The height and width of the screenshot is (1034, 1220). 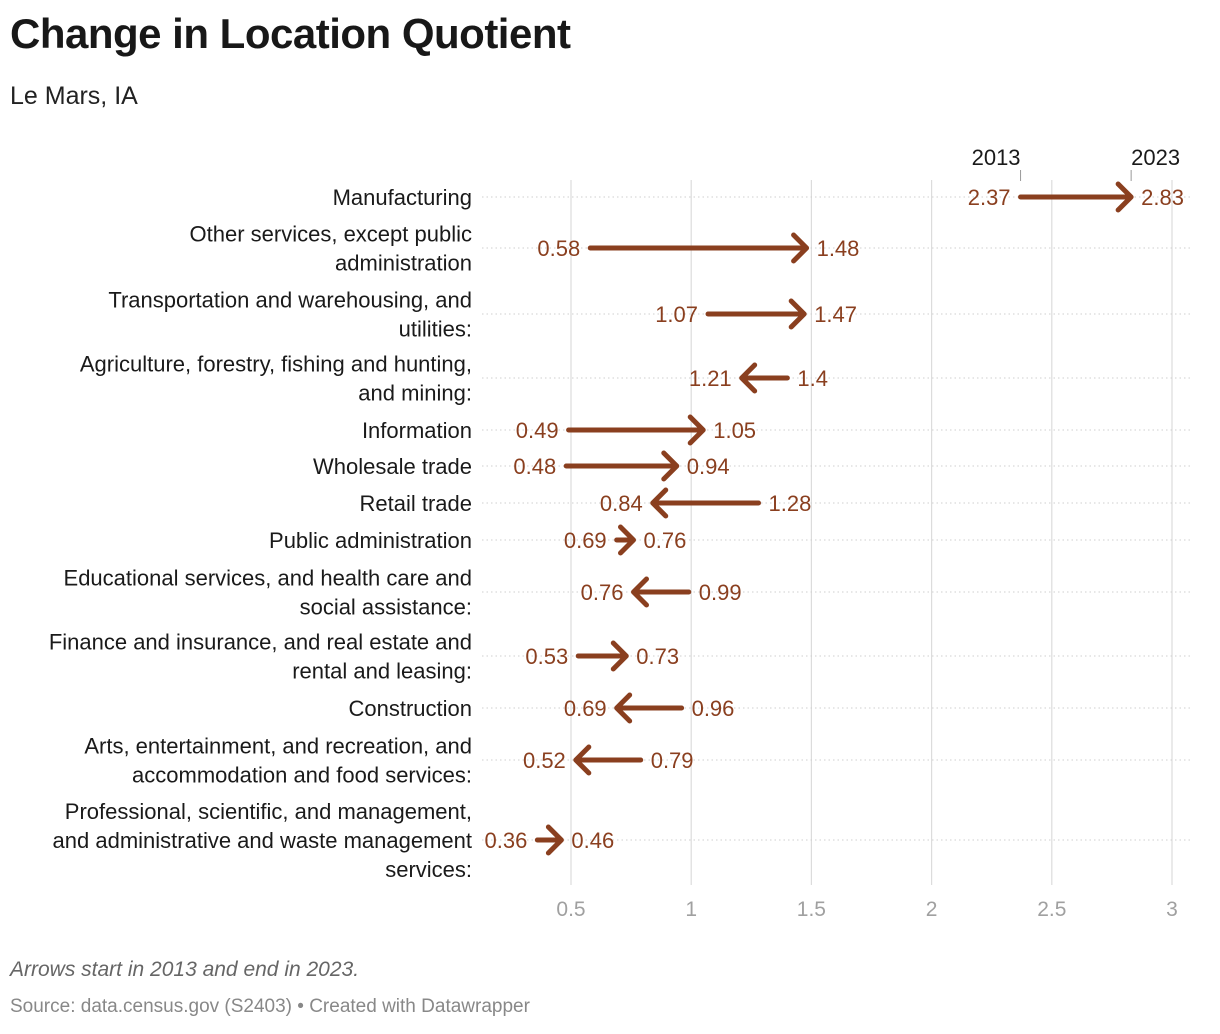 What do you see at coordinates (676, 314) in the screenshot?
I see `start-value-label: 1.07` at bounding box center [676, 314].